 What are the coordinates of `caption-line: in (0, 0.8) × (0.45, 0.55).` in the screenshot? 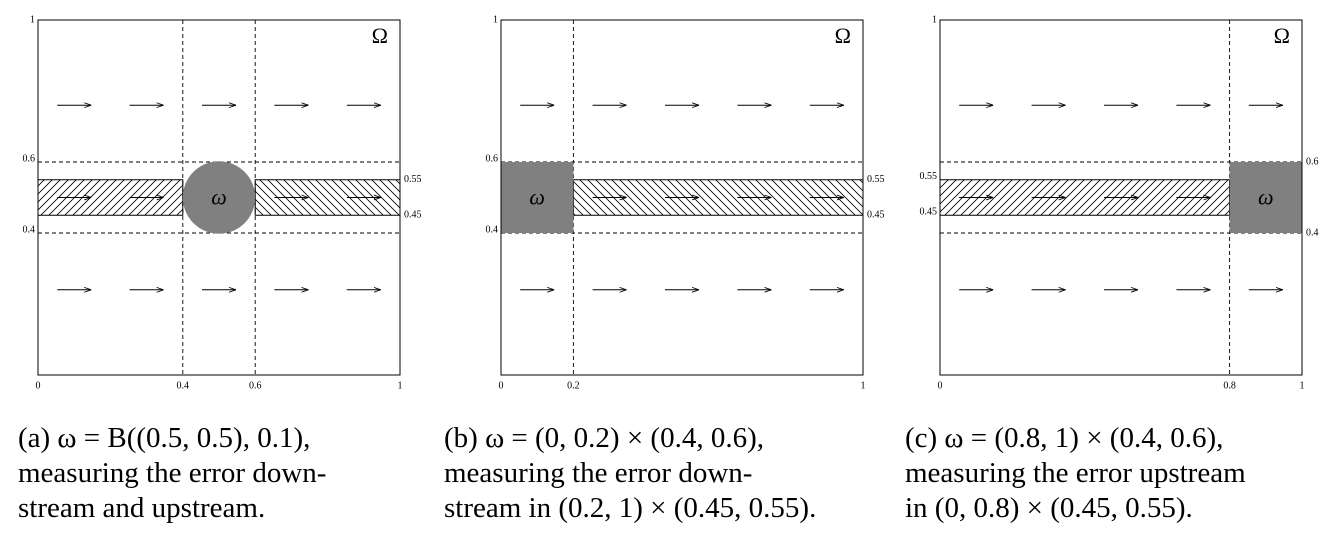 It's located at (1049, 508).